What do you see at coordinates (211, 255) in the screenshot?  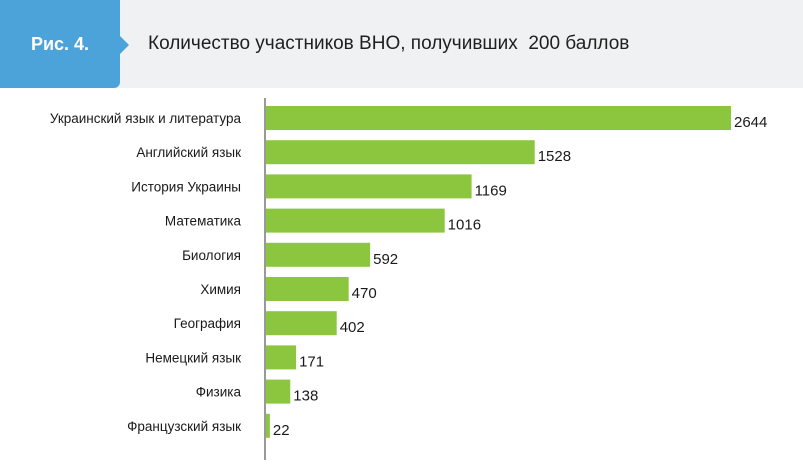 I see `category-label: Биология` at bounding box center [211, 255].